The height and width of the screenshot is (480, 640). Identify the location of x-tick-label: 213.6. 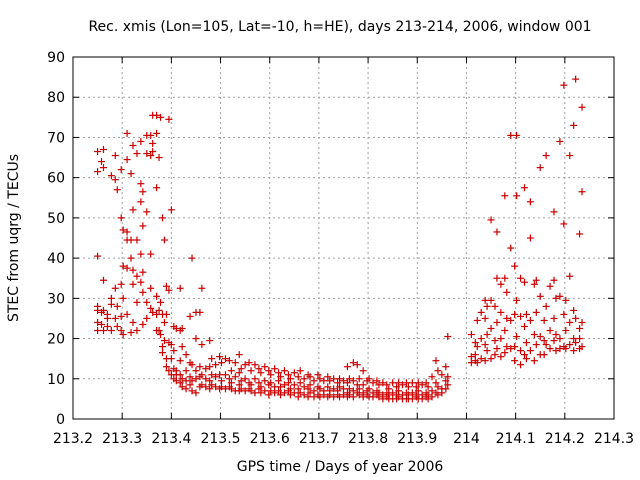
(270, 439).